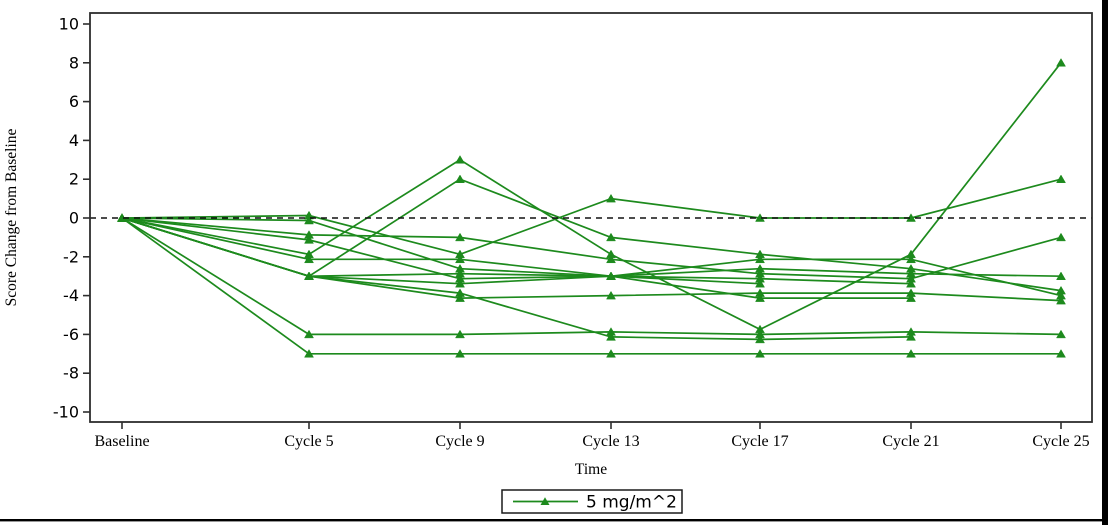  What do you see at coordinates (71, 295) in the screenshot?
I see `y-tick-label: -4` at bounding box center [71, 295].